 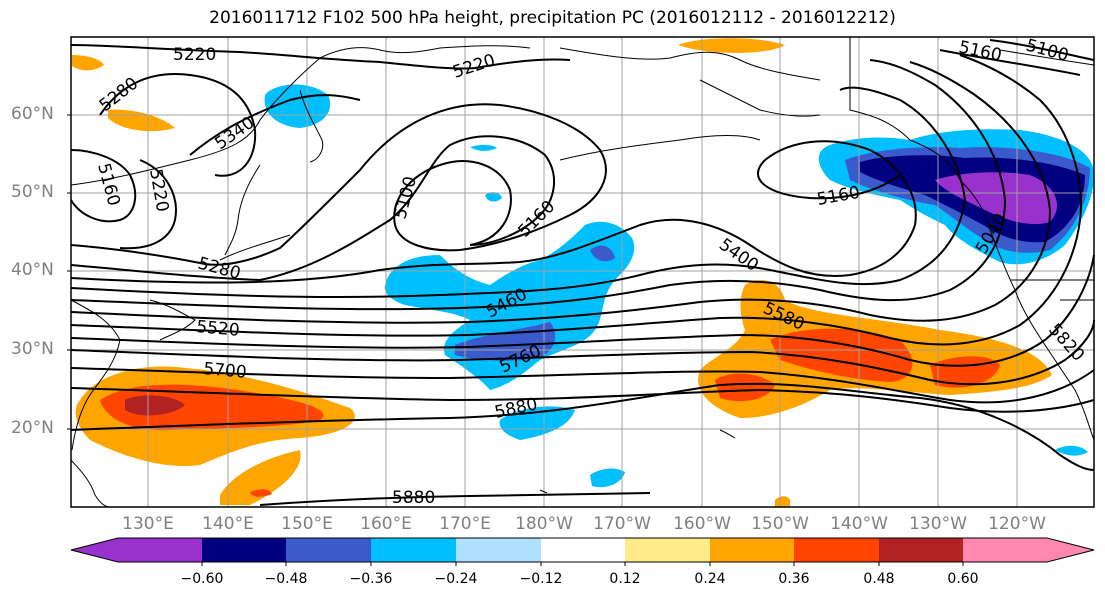 I want to click on lat-label: 30°N, so click(x=32, y=349).